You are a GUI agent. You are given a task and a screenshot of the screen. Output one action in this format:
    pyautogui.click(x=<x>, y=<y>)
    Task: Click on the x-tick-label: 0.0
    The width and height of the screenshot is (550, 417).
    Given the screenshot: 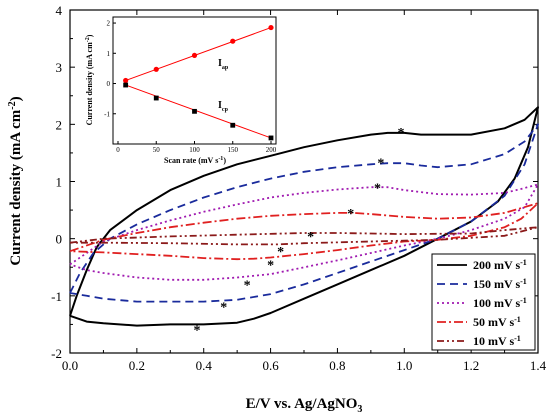 What is the action you would take?
    pyautogui.click(x=70, y=365)
    